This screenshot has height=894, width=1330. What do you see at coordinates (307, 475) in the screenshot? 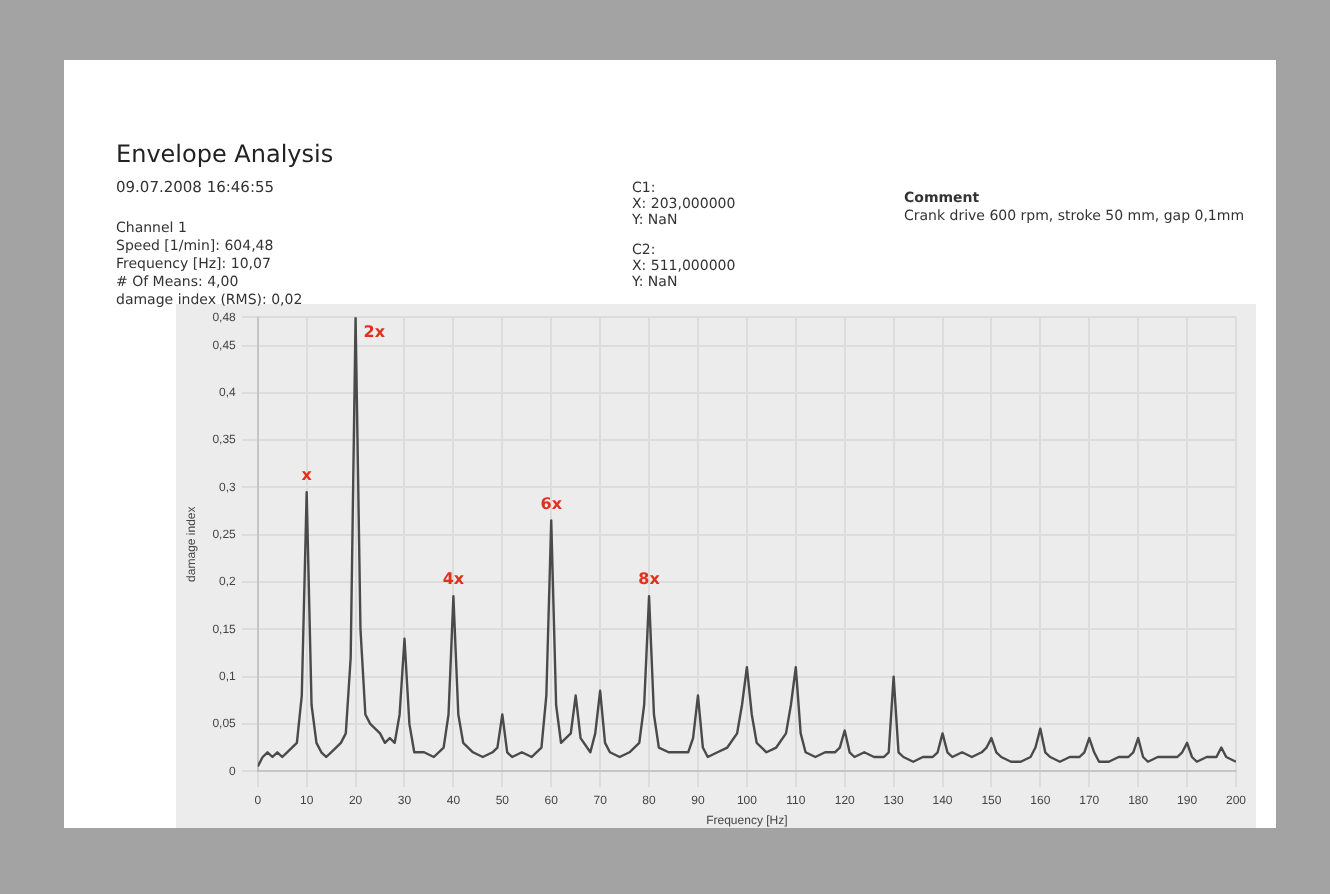
I see `annotation: x` at bounding box center [307, 475].